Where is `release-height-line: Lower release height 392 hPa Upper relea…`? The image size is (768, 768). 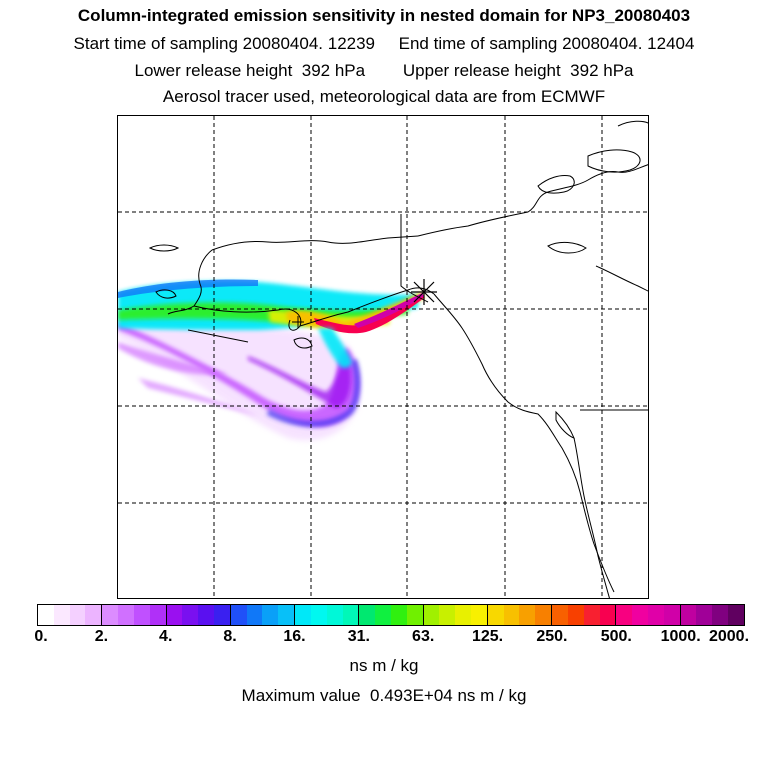
release-height-line: Lower release height 392 hPa Upper relea… is located at coordinates (384, 70).